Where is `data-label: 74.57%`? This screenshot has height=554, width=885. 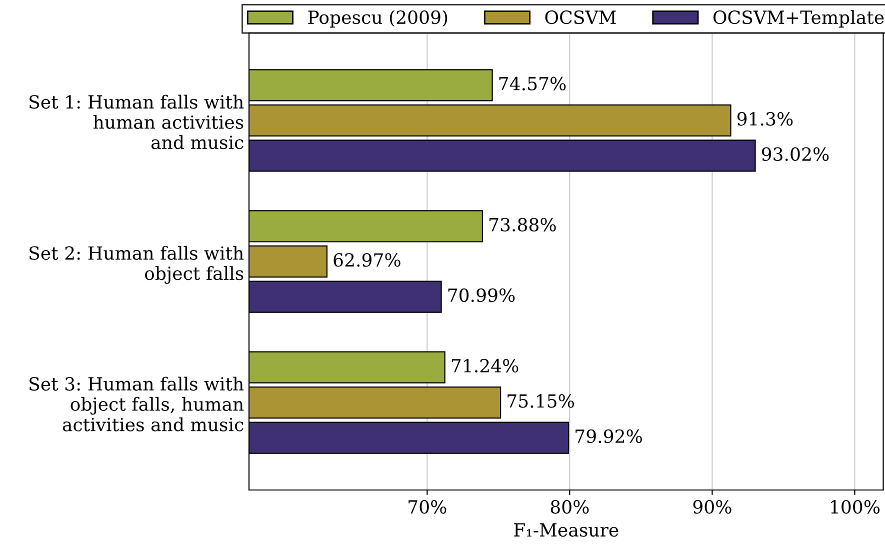
data-label: 74.57% is located at coordinates (532, 83).